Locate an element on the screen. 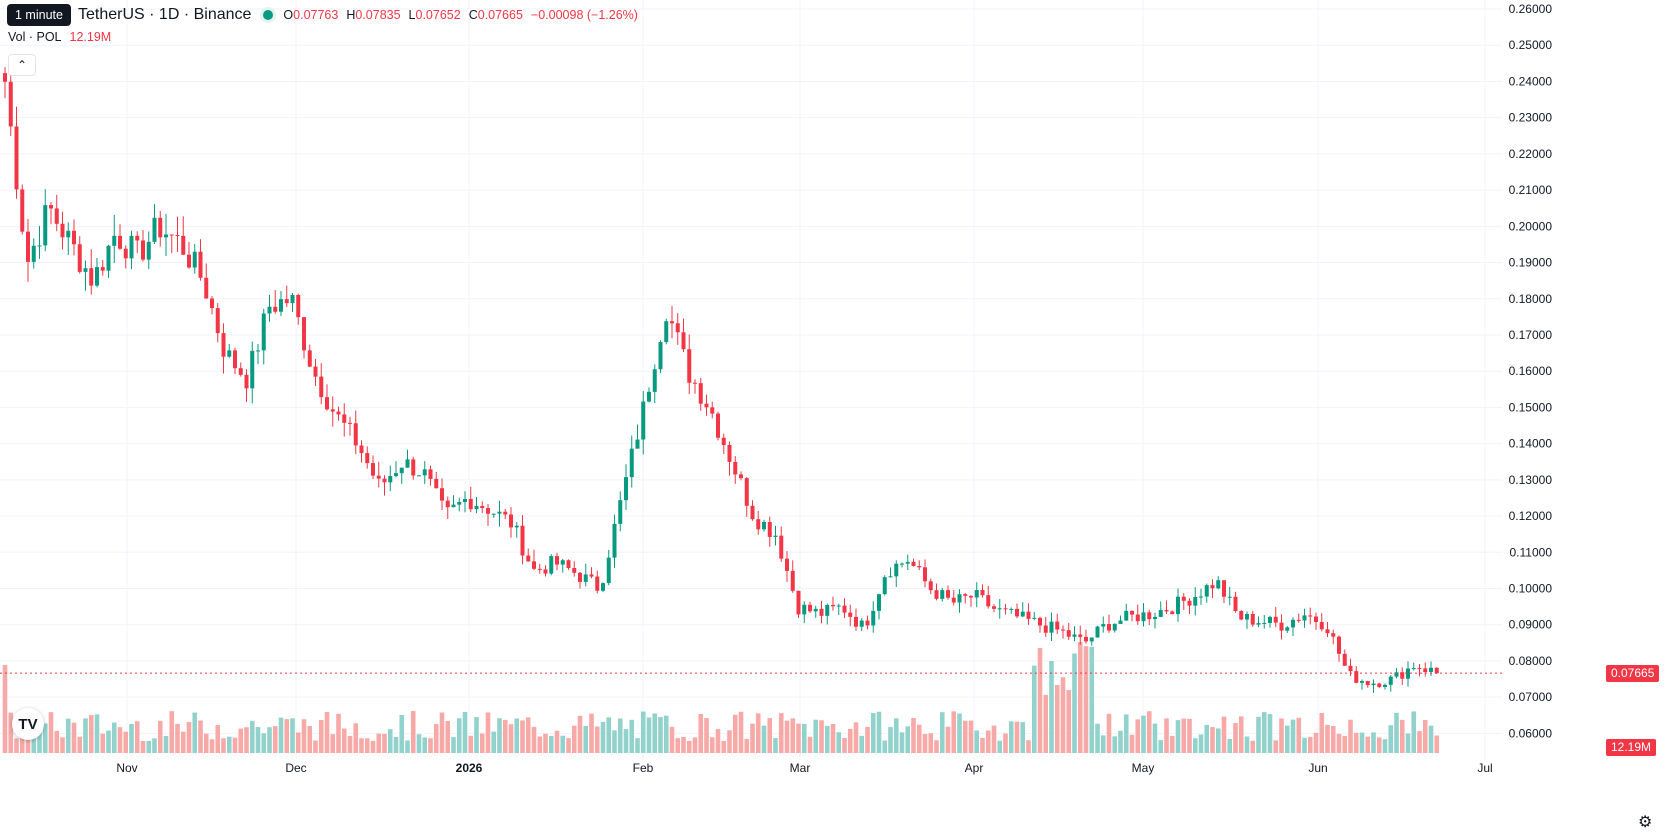  tradingview-logo-icon: TV is located at coordinates (28, 724).